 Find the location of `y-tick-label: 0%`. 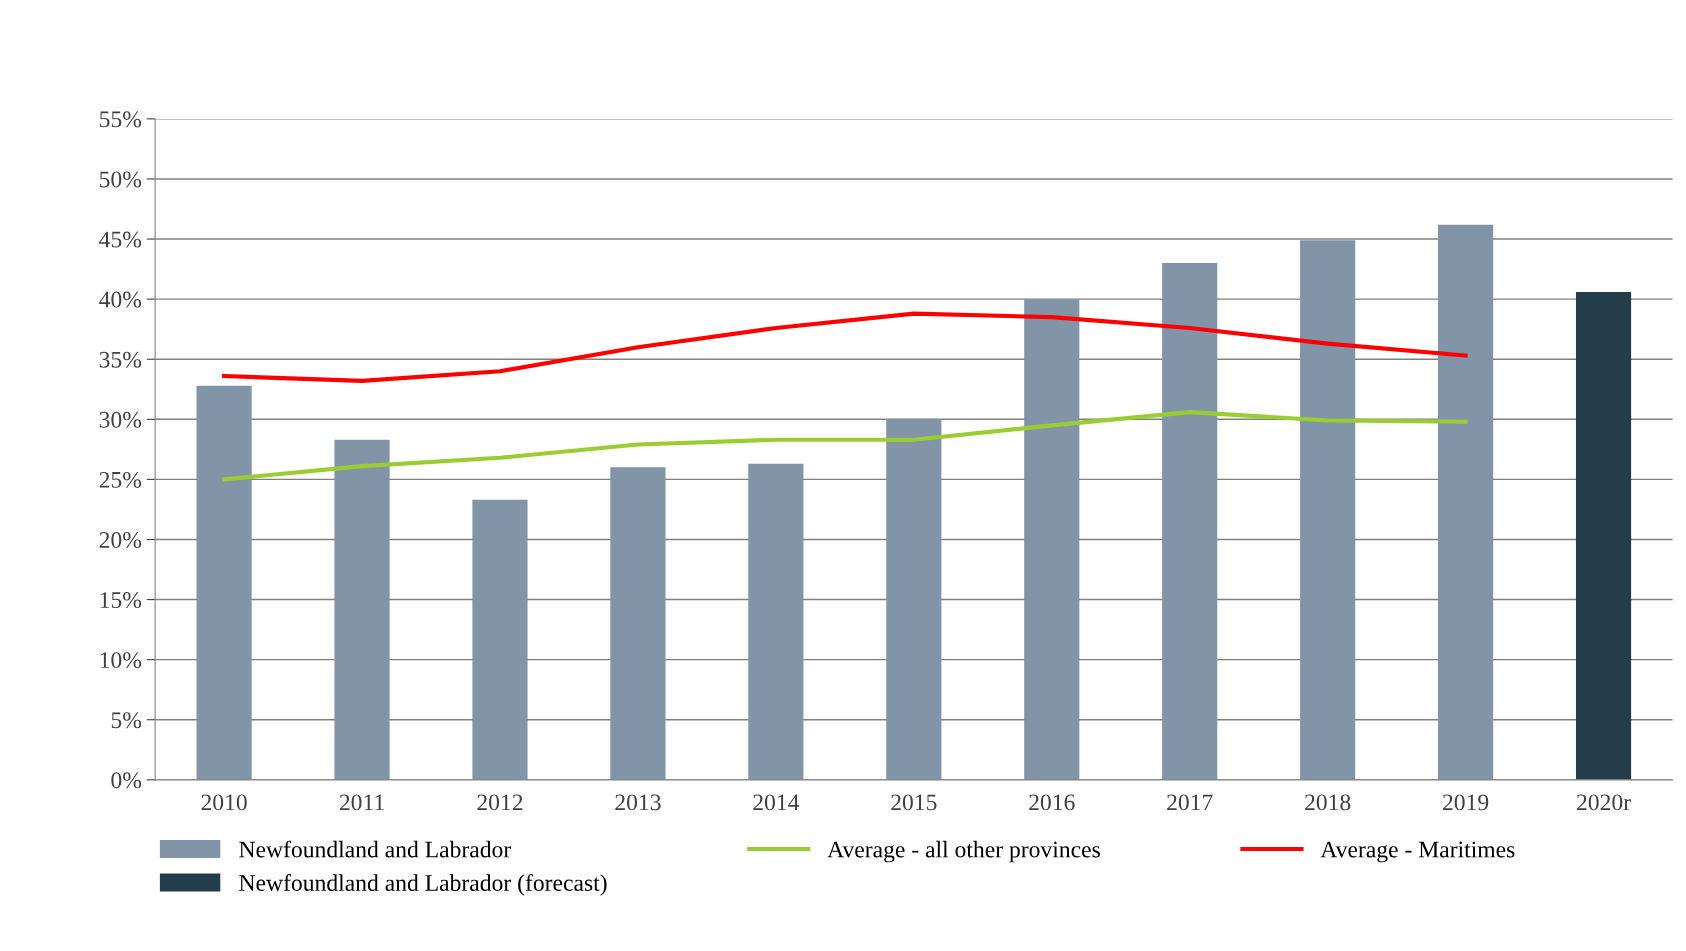

y-tick-label: 0% is located at coordinates (126, 780).